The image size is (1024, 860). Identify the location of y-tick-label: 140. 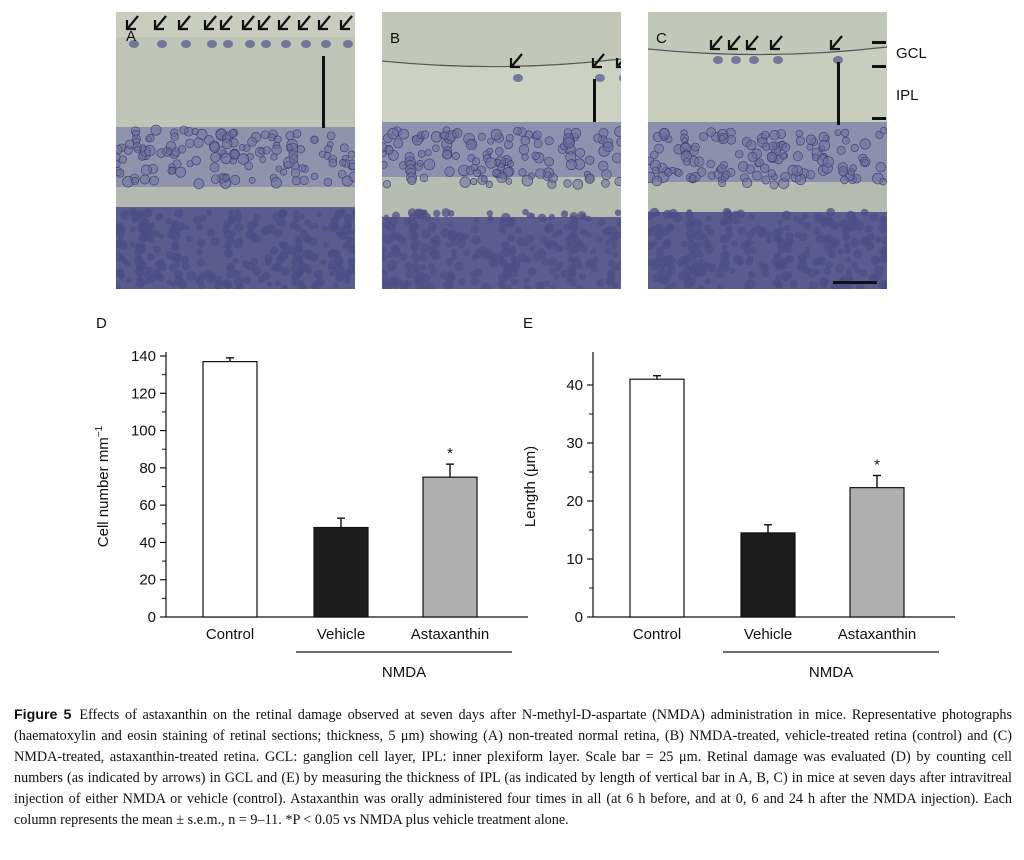
(143, 356).